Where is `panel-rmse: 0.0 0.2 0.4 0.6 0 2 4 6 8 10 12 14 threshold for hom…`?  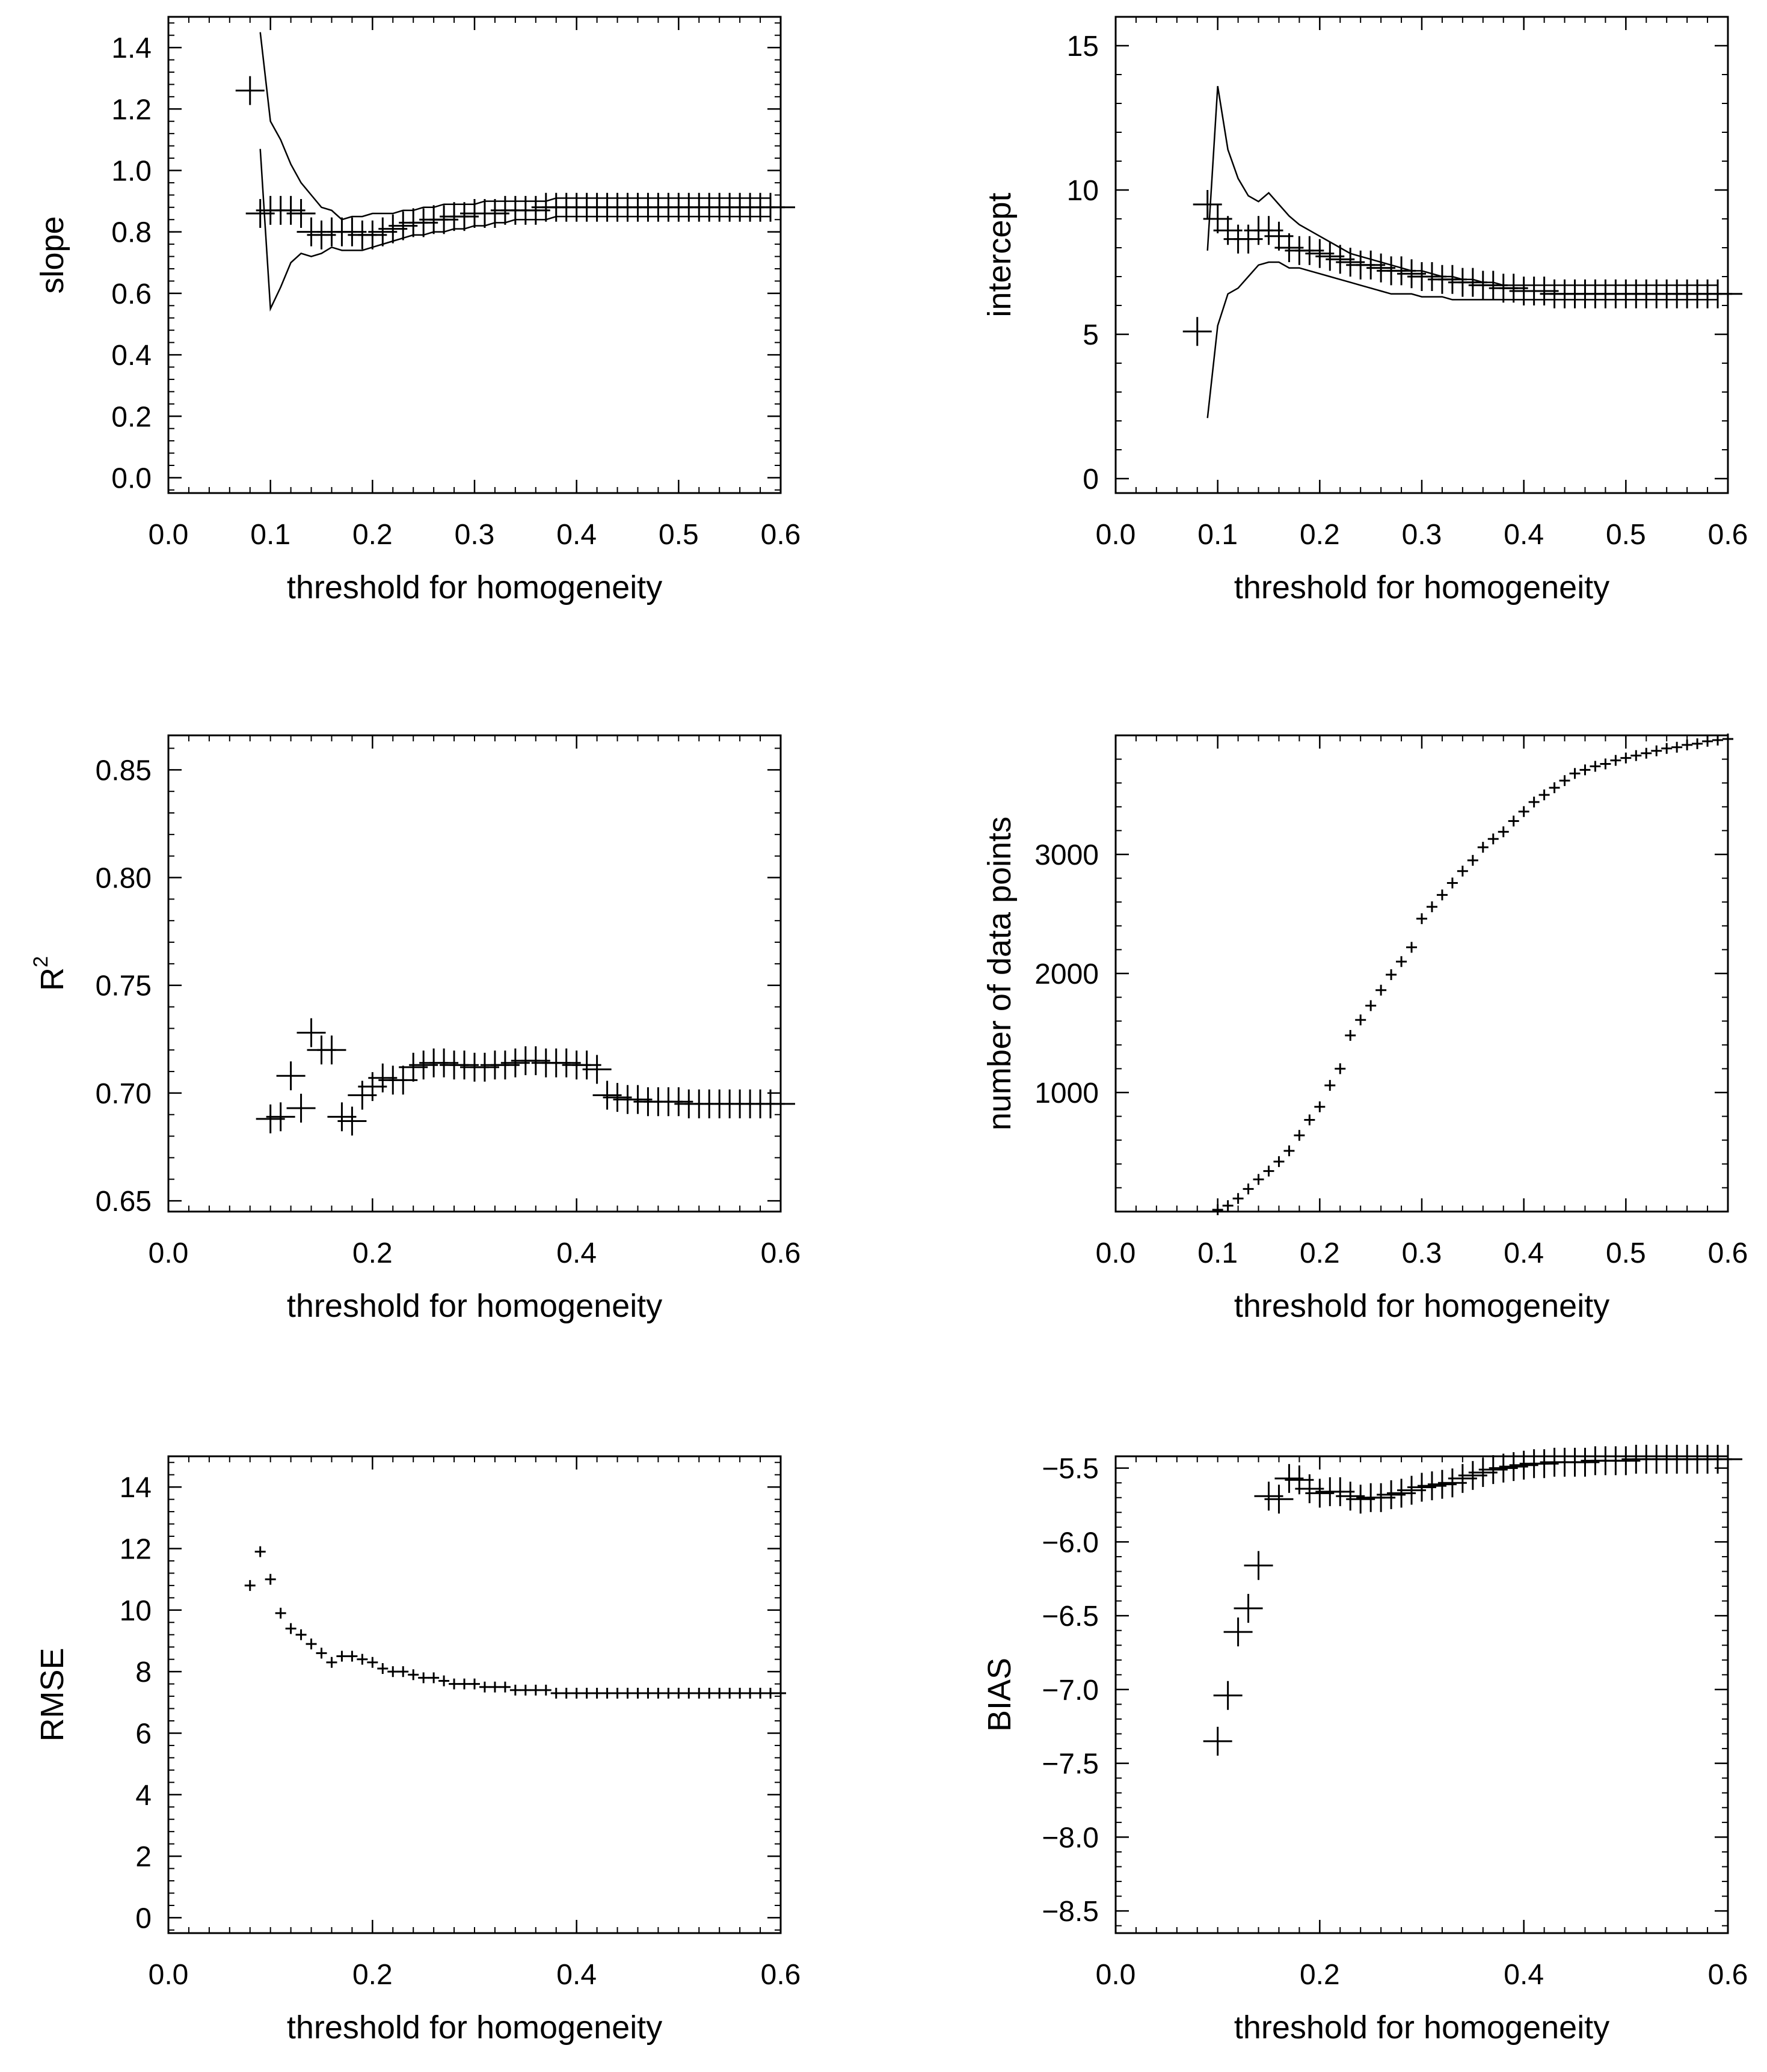 panel-rmse: 0.0 0.2 0.4 0.6 0 2 4 6 8 10 12 14 threshold for hom… is located at coordinates (417, 1750).